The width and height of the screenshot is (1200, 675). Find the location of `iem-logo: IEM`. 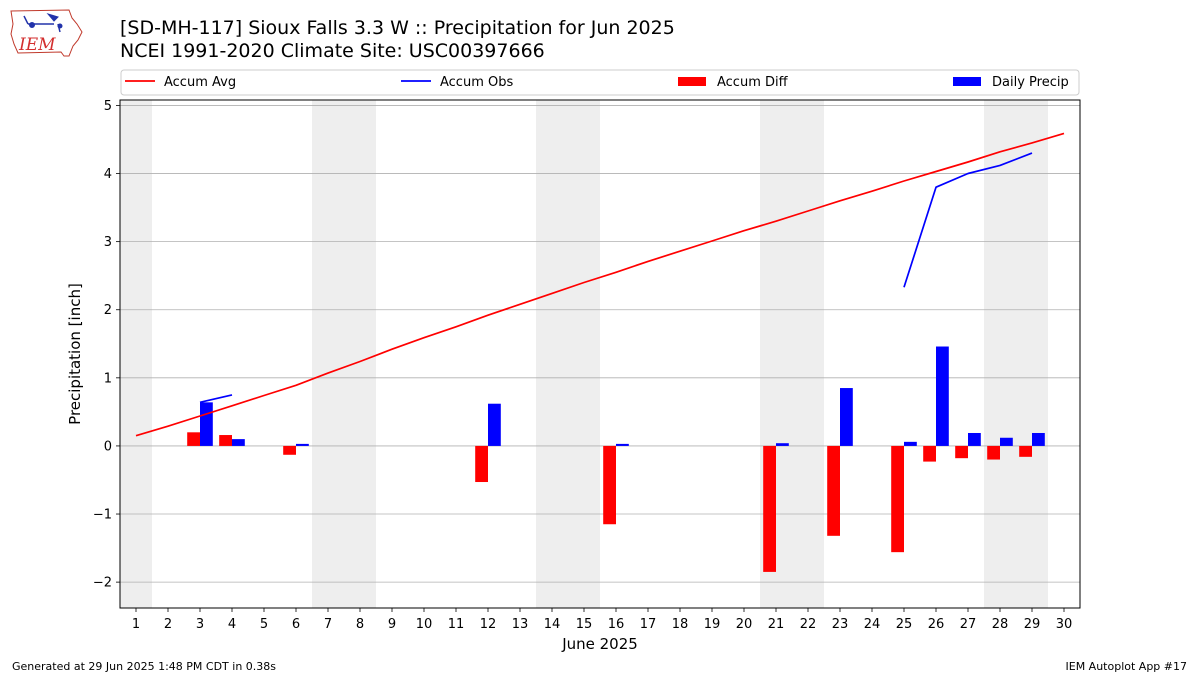

iem-logo: IEM is located at coordinates (46, 33).